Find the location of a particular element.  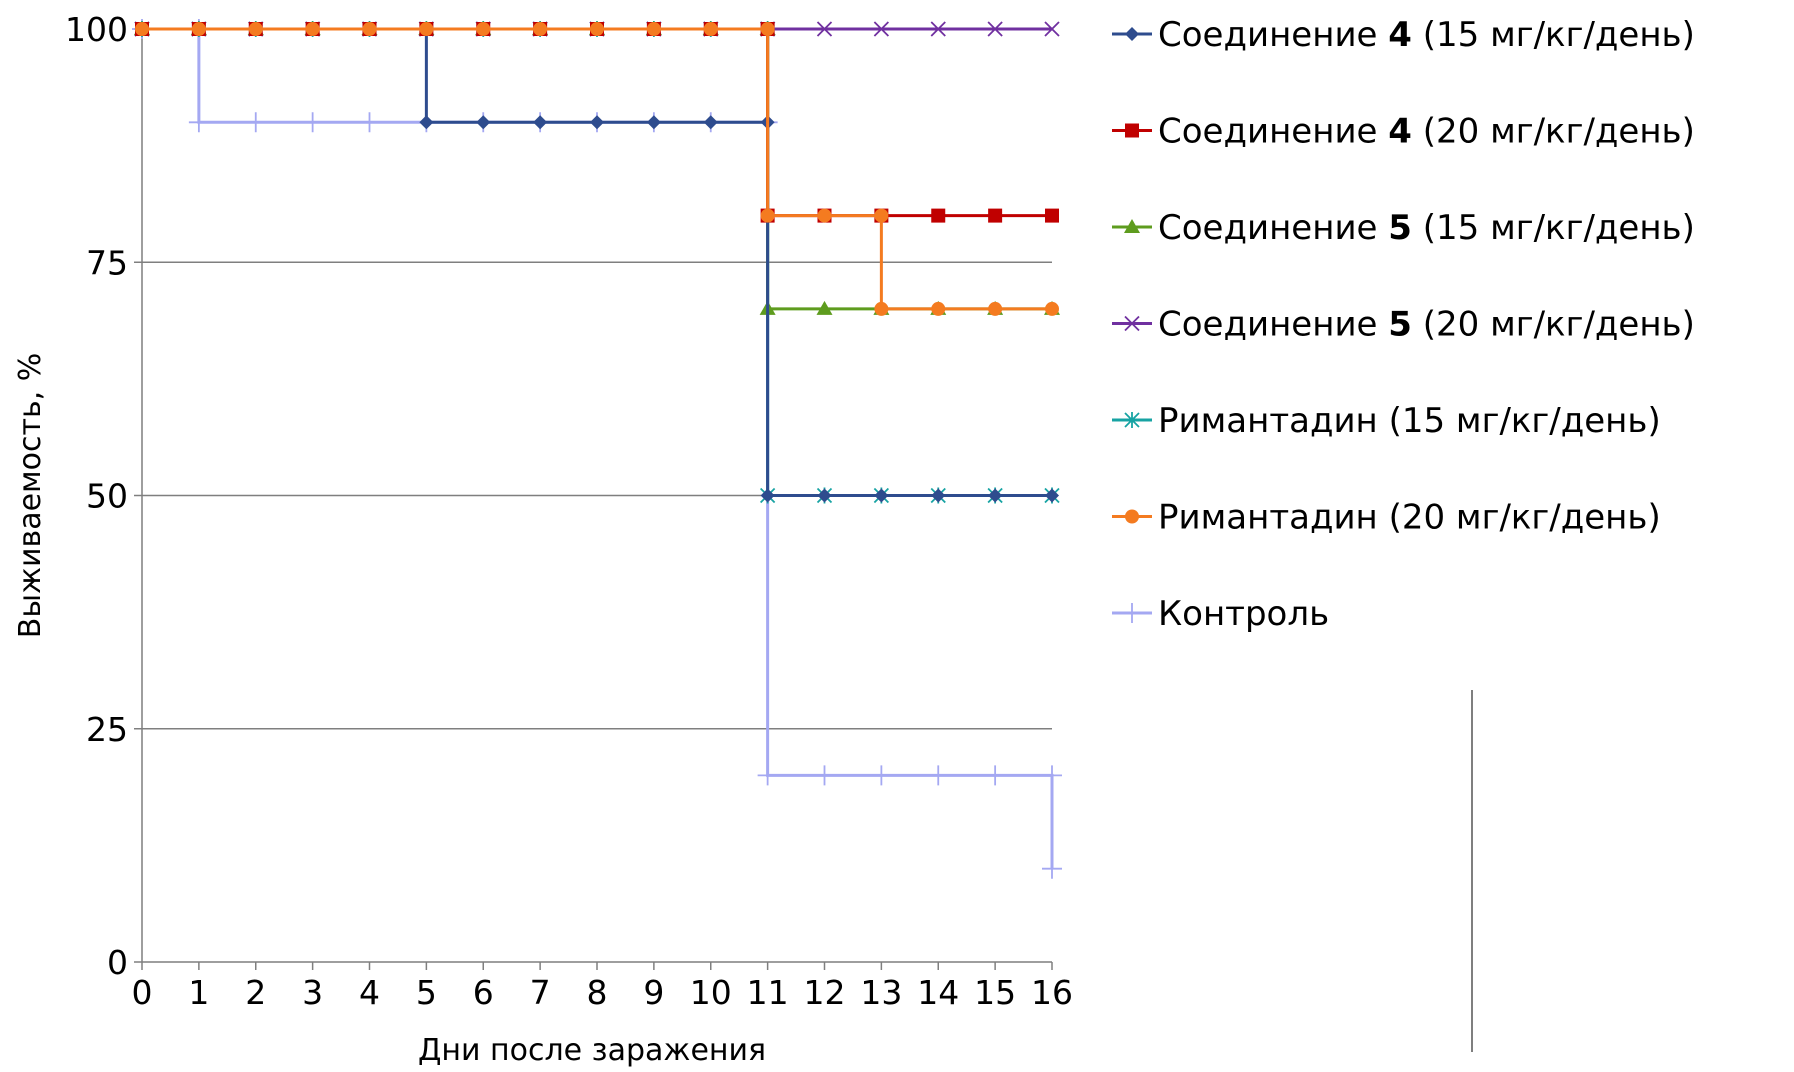

legend-label: Римантадин (15 мг/кг/день) is located at coordinates (1409, 421).